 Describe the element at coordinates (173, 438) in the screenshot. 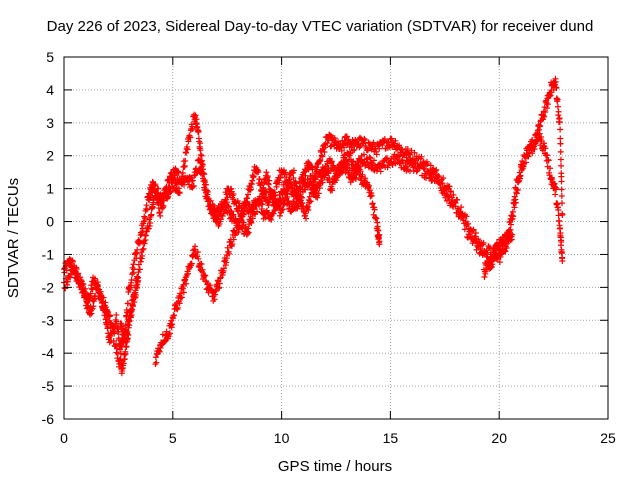

I see `x-tick-label: 5` at that location.